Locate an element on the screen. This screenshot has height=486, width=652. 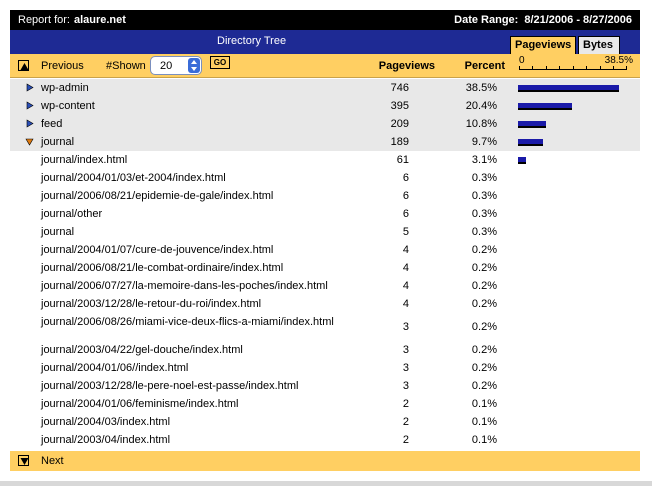
folder-row: journal 189 9.7% is located at coordinates (325, 142).